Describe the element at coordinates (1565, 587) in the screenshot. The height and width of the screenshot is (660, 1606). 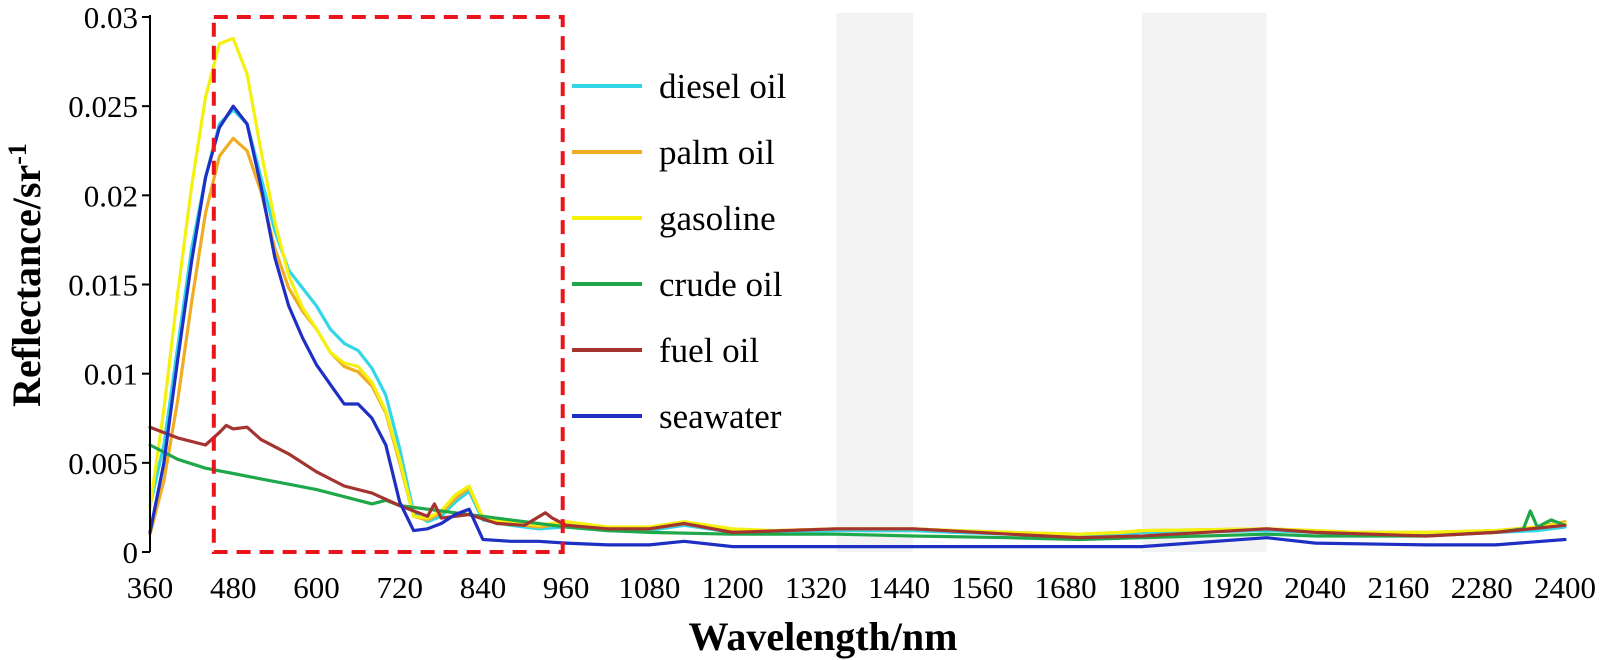
I see `x-tick-label: 2400` at that location.